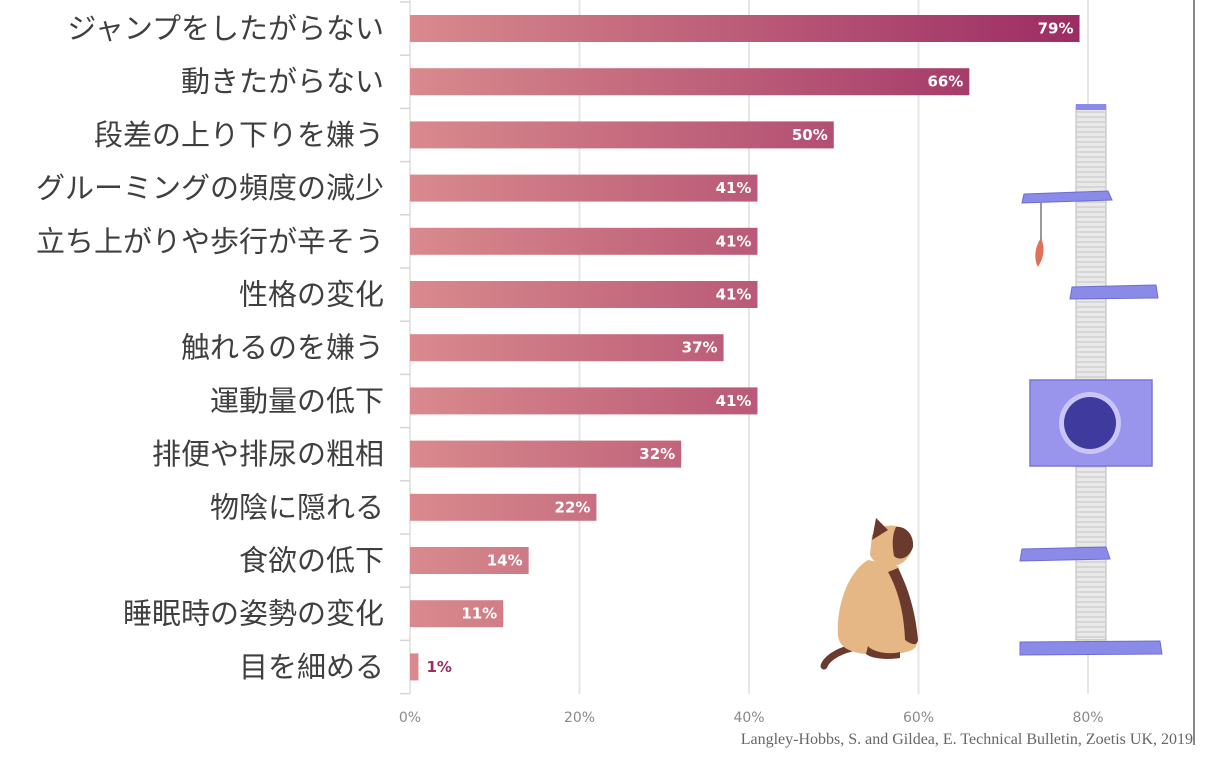 This screenshot has width=1209, height=760. I want to click on bar-value-label: 50%, so click(810, 135).